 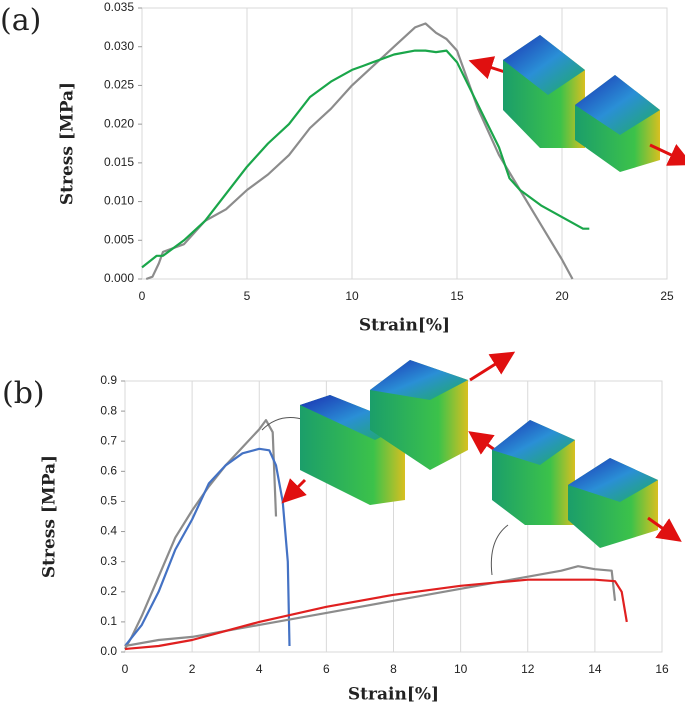 I want to click on y-tick-label: 0.010, so click(x=119, y=201).